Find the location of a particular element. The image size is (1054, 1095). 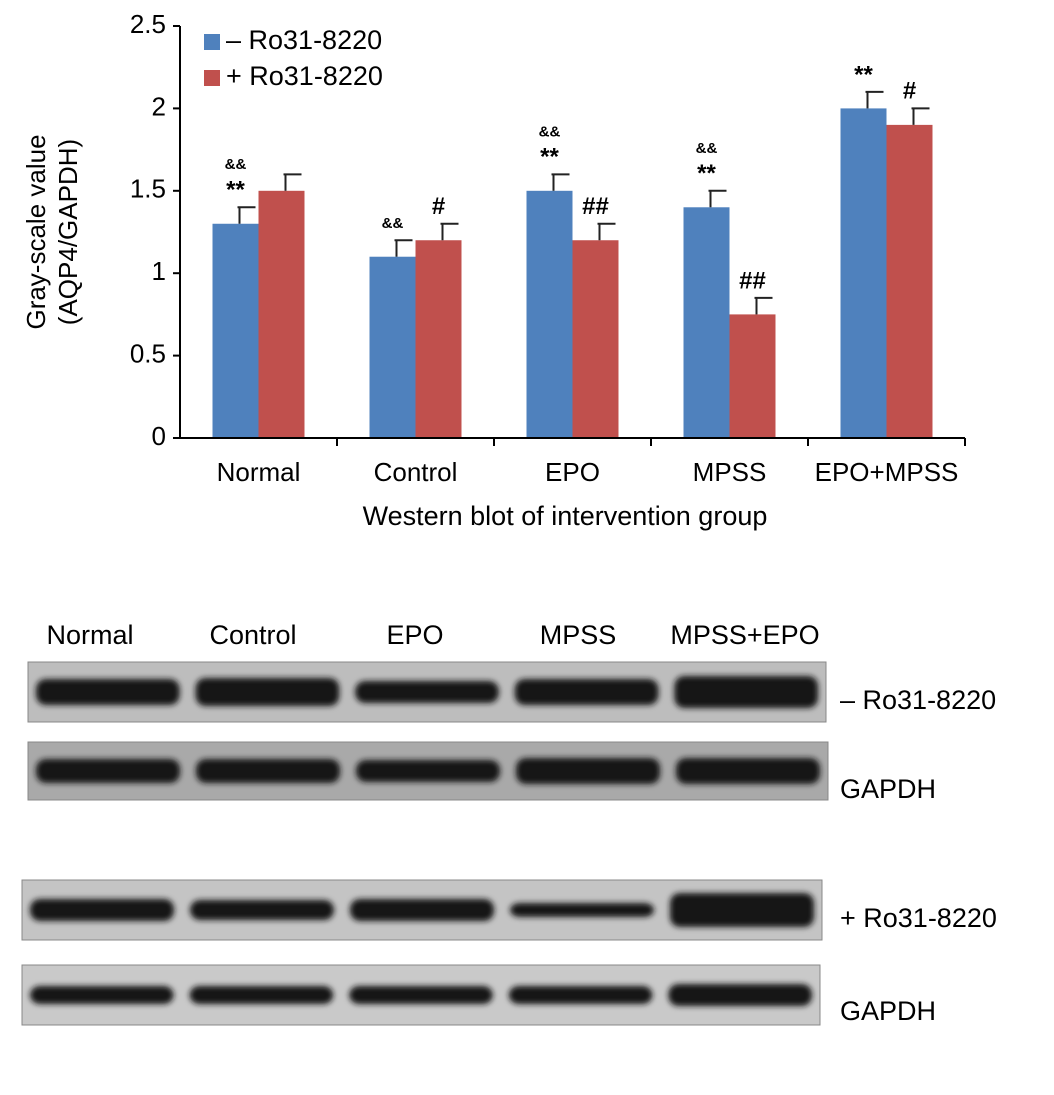

x-tick-label: Control is located at coordinates (416, 472).